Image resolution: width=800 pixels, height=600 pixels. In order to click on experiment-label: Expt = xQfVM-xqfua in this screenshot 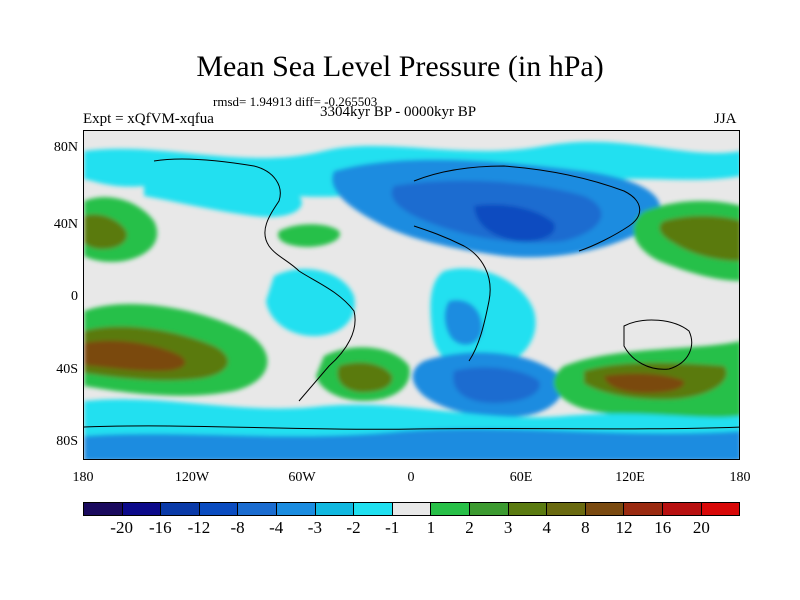, I will do `click(148, 119)`.